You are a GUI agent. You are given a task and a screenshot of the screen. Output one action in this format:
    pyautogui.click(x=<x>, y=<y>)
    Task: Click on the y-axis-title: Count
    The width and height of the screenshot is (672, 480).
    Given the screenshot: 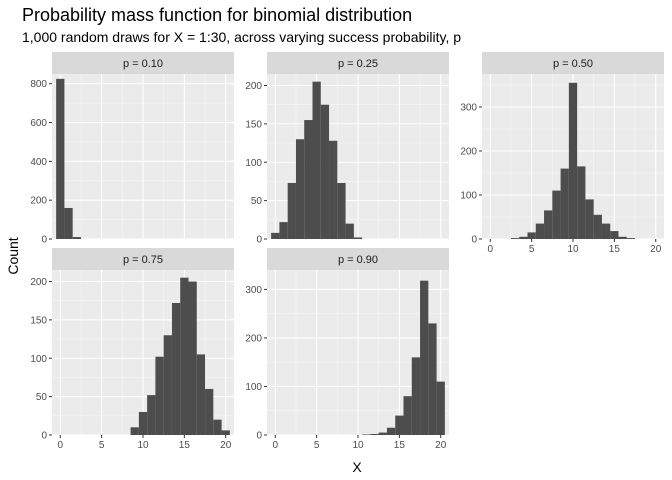 What is the action you would take?
    pyautogui.click(x=13, y=255)
    